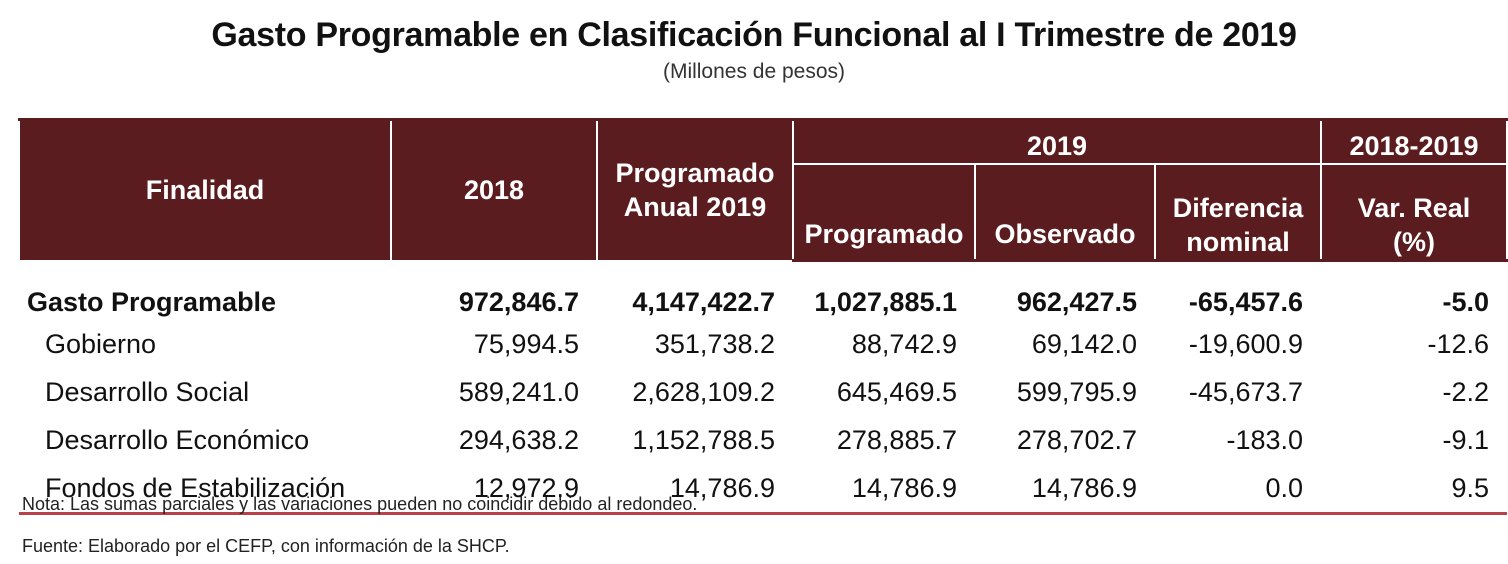 The width and height of the screenshot is (1508, 564). What do you see at coordinates (703, 439) in the screenshot?
I see `cell-anual-2019: 1,152,788.5` at bounding box center [703, 439].